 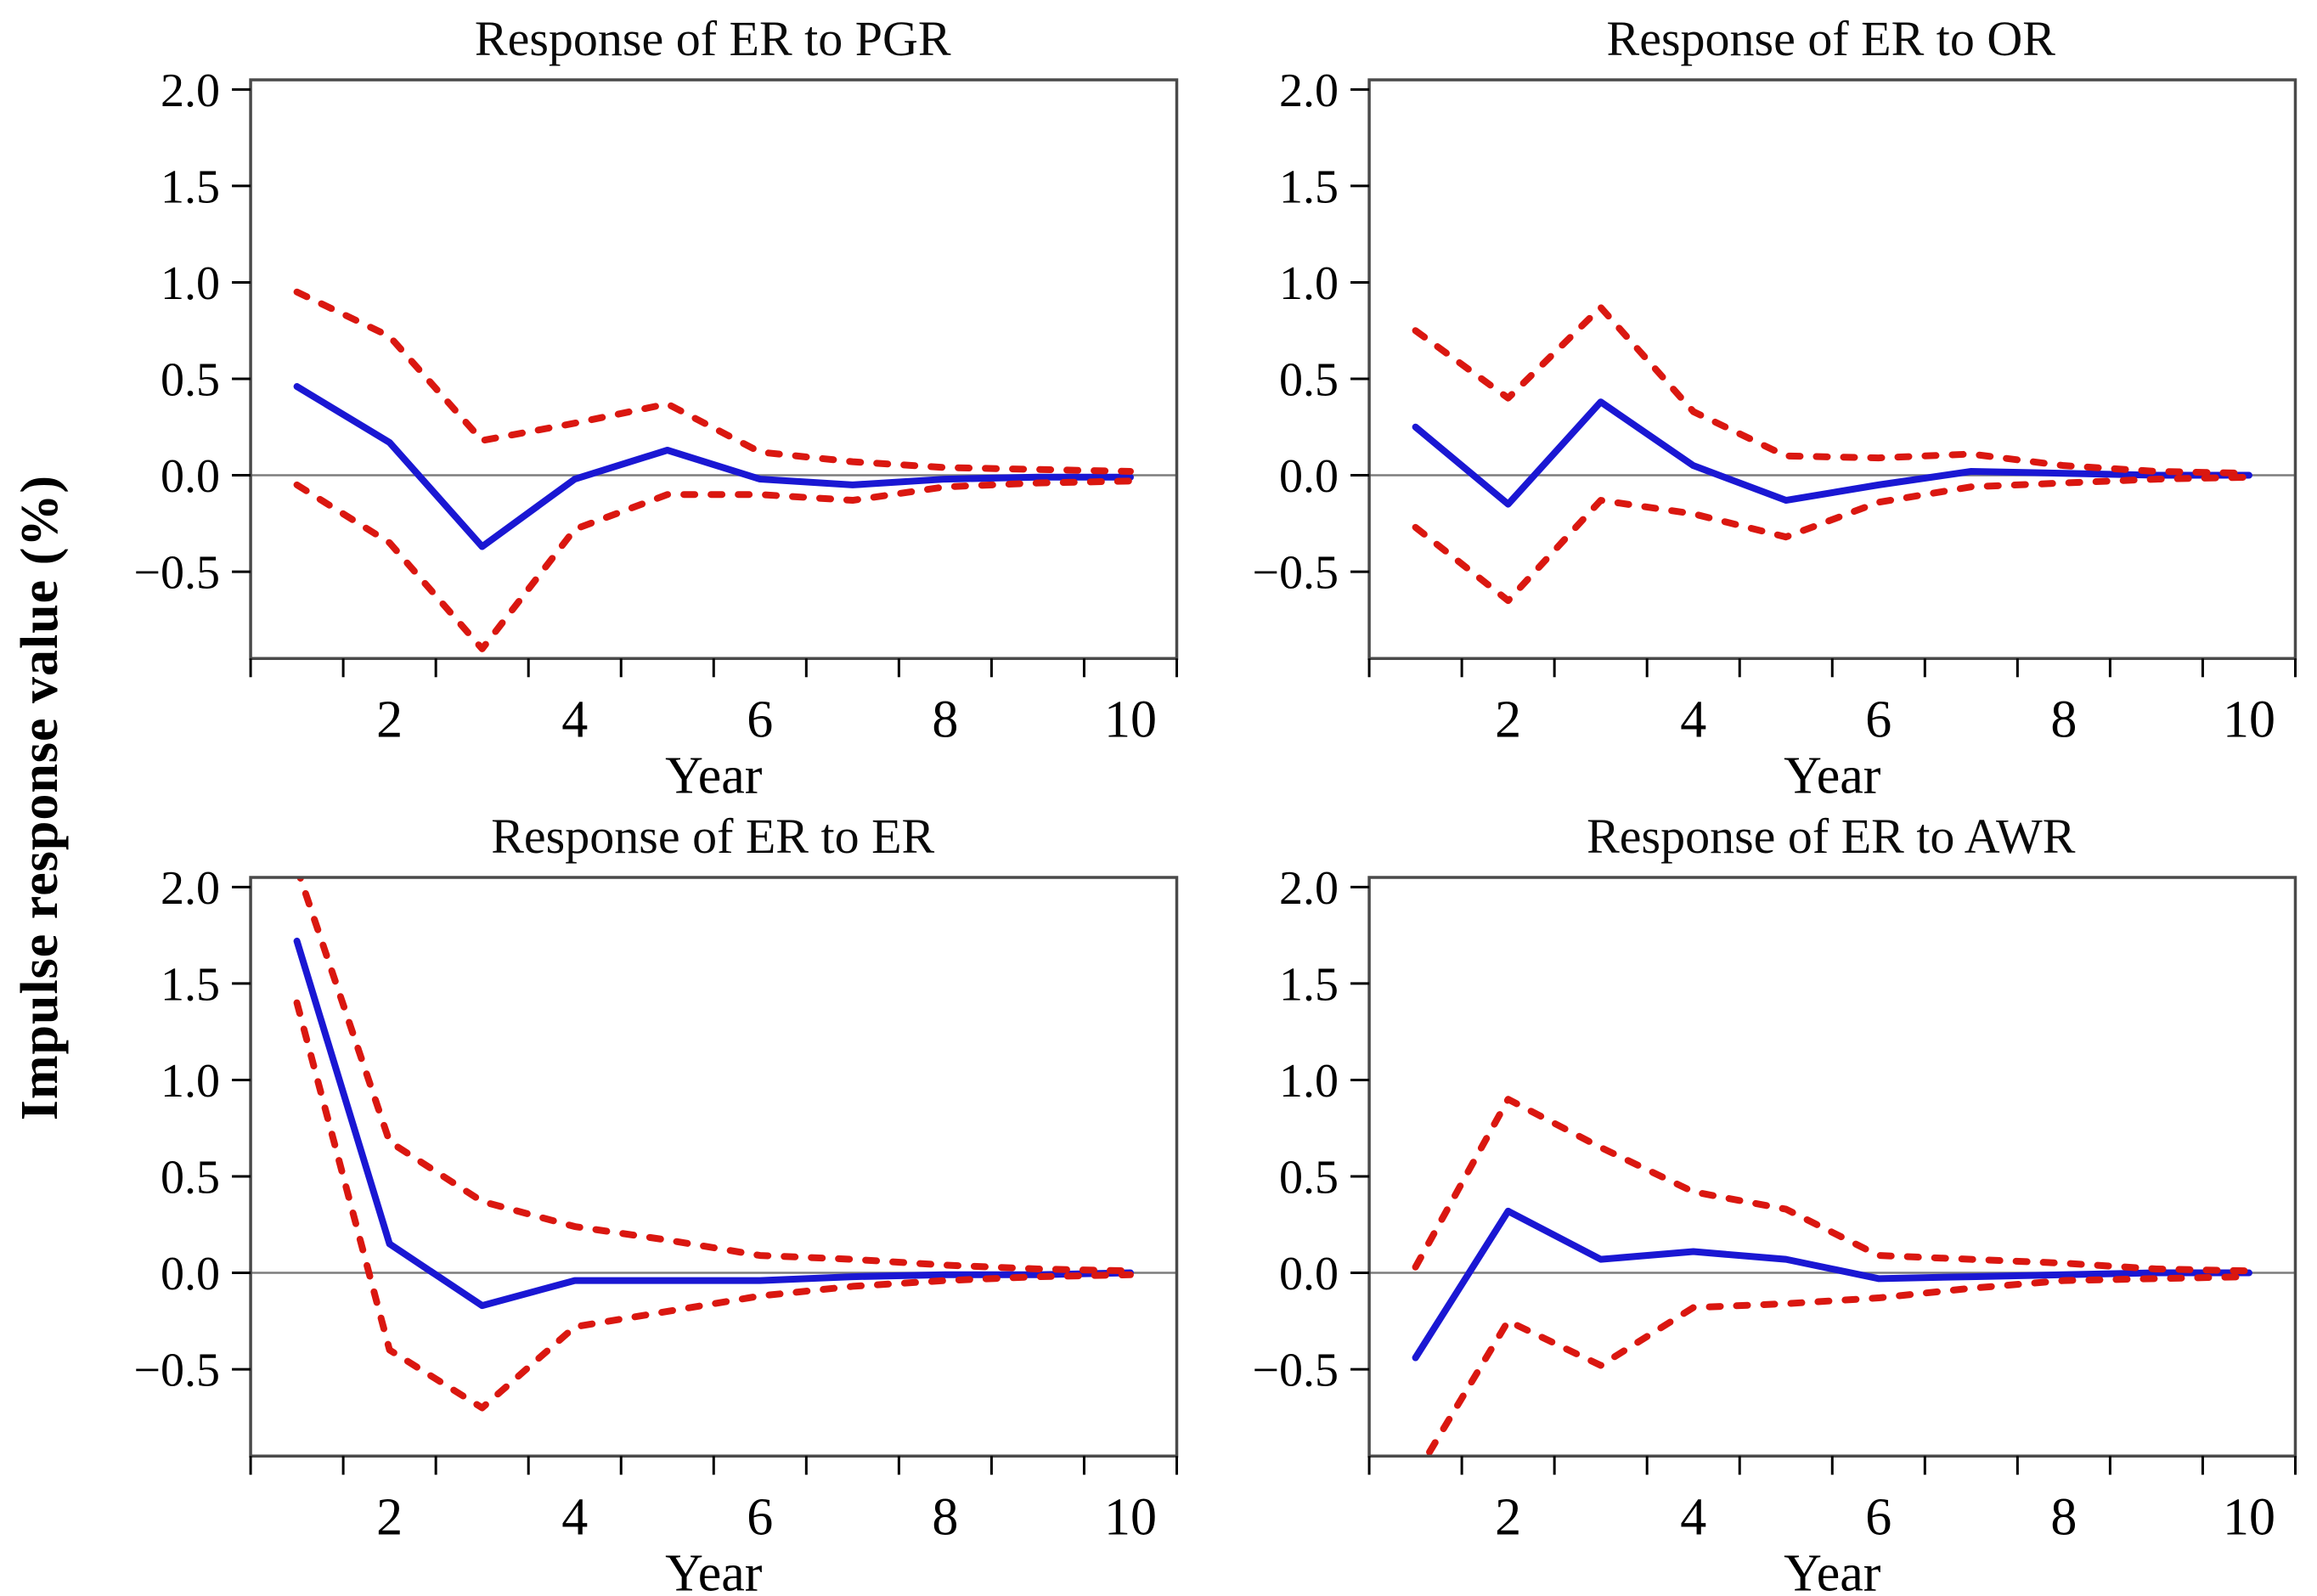 I want to click on shared-y-axis-label: Impulse response value (%), so click(x=40, y=797).